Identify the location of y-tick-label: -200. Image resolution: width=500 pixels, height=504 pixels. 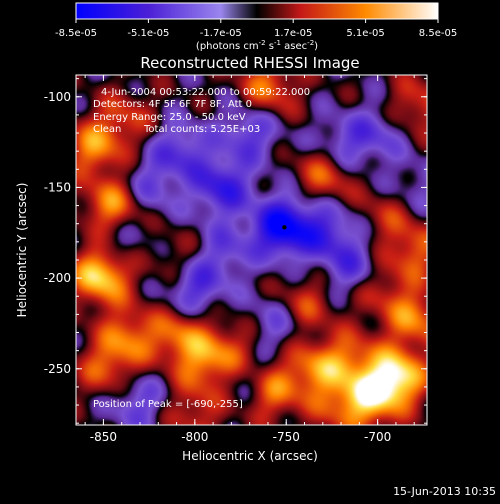
(57, 278).